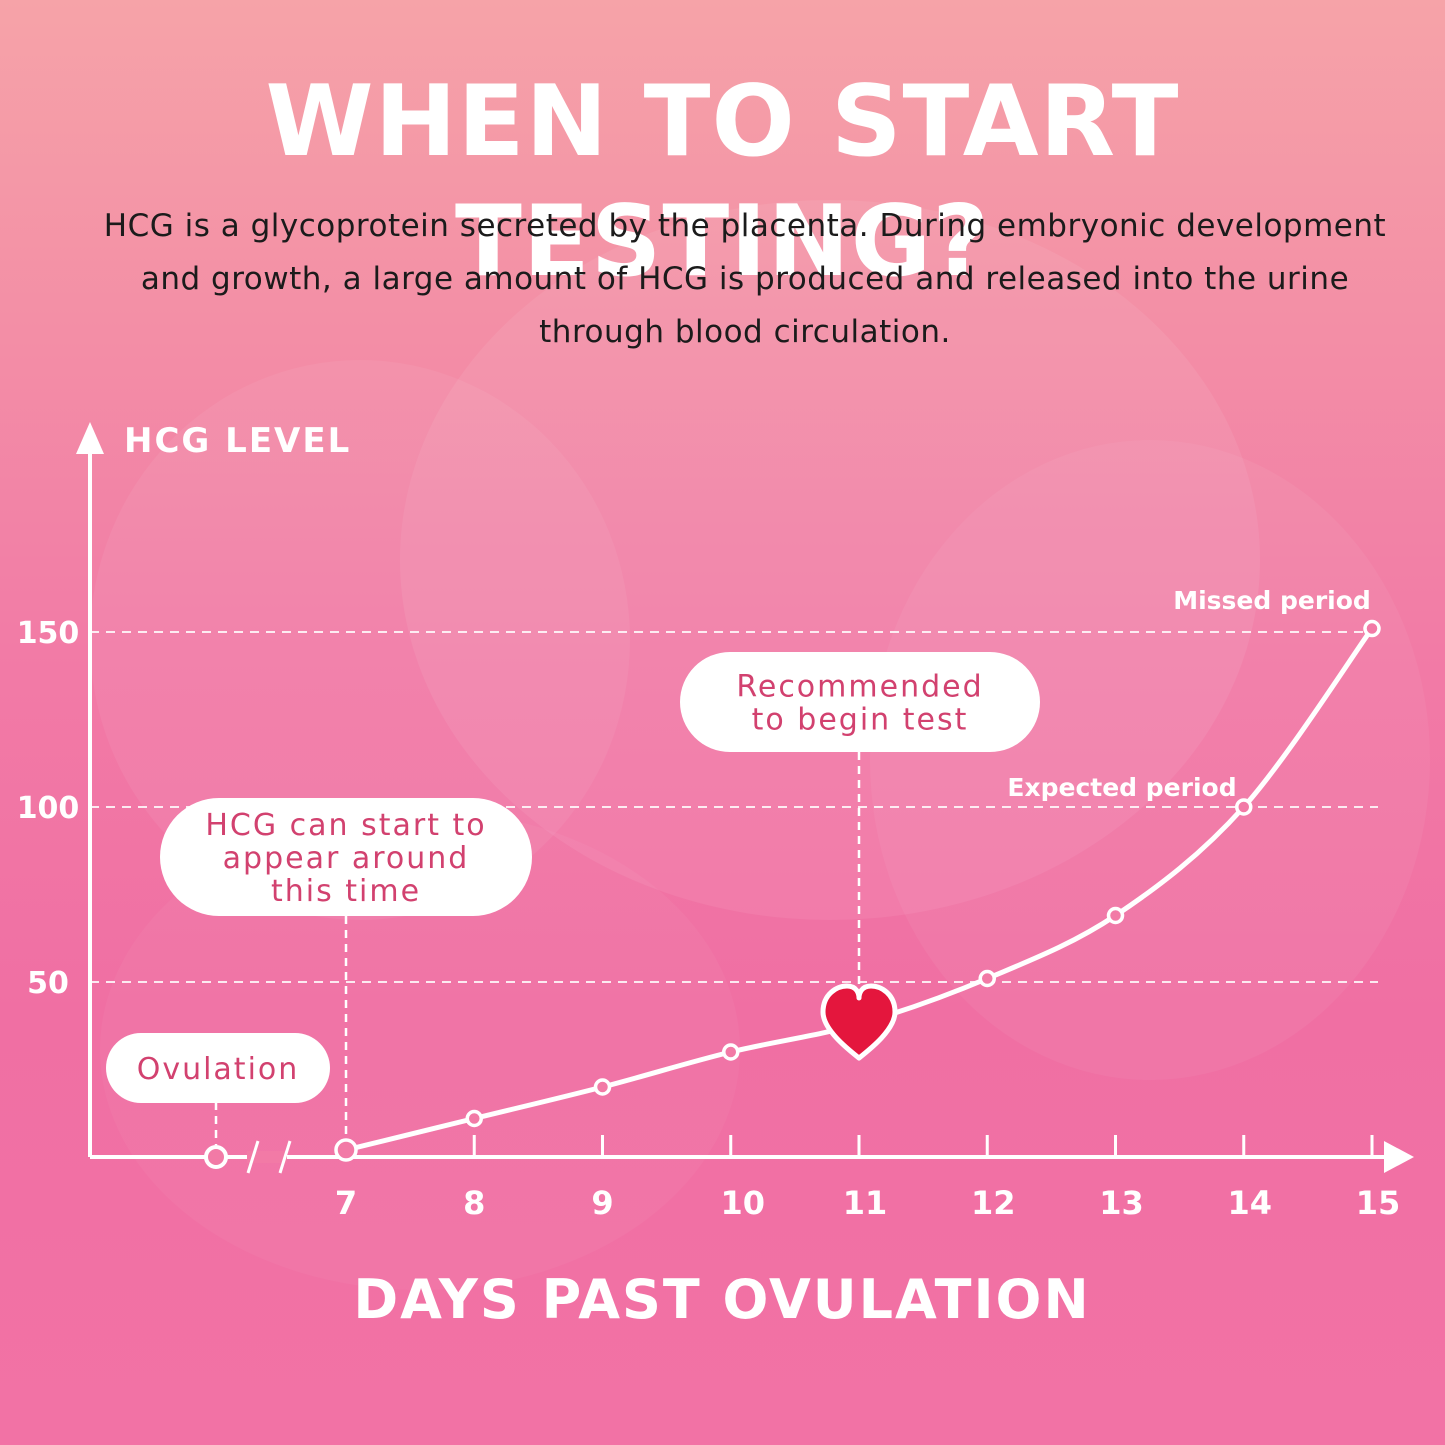 The image size is (1445, 1445). I want to click on y-tick-label: 150, so click(48, 633).